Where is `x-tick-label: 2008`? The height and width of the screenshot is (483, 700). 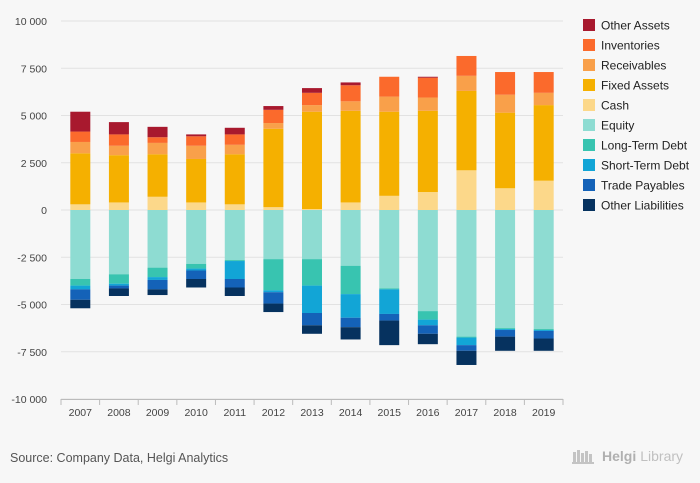 x-tick-label: 2008 is located at coordinates (119, 413).